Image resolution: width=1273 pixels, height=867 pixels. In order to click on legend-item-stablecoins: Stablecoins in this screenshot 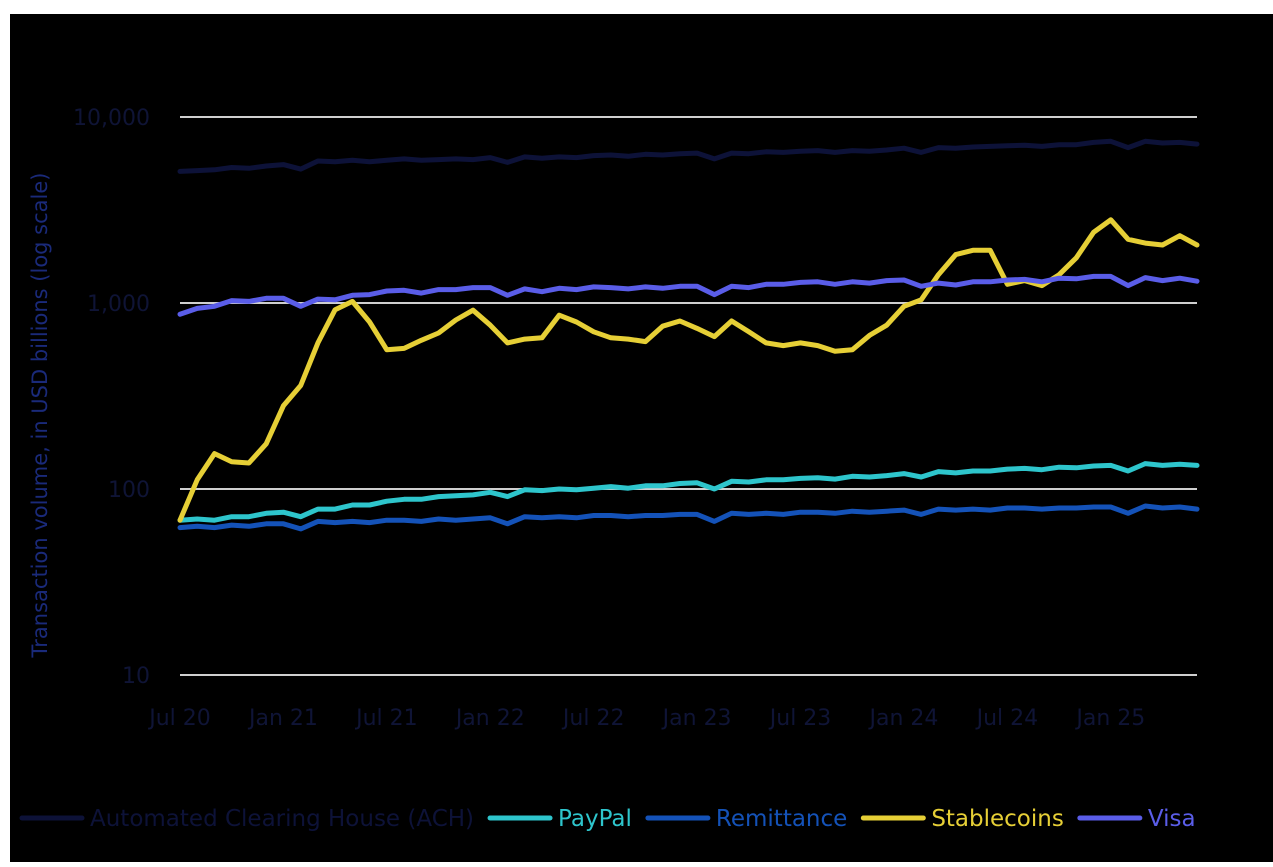, I will do `click(962, 819)`.